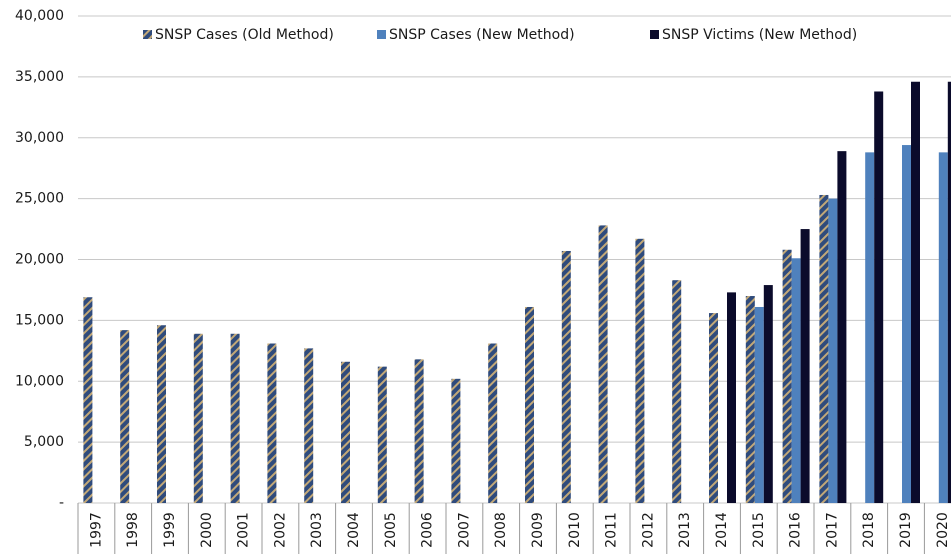  What do you see at coordinates (759, 530) in the screenshot?
I see `x-tick-label: 2015` at bounding box center [759, 530].